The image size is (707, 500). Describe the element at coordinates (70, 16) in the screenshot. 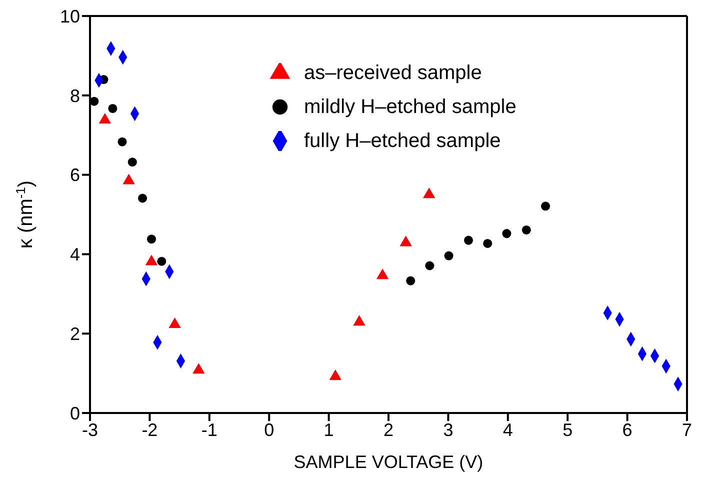

I see `y-tick-label: 10` at that location.